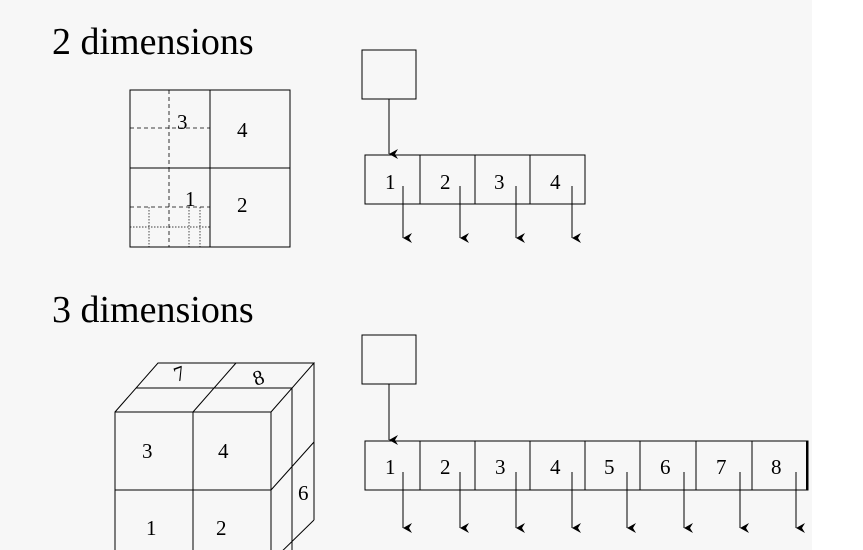 Image resolution: width=863 pixels, height=550 pixels. Describe the element at coordinates (555, 182) in the screenshot. I see `child-cell-2d-4: 4` at that location.